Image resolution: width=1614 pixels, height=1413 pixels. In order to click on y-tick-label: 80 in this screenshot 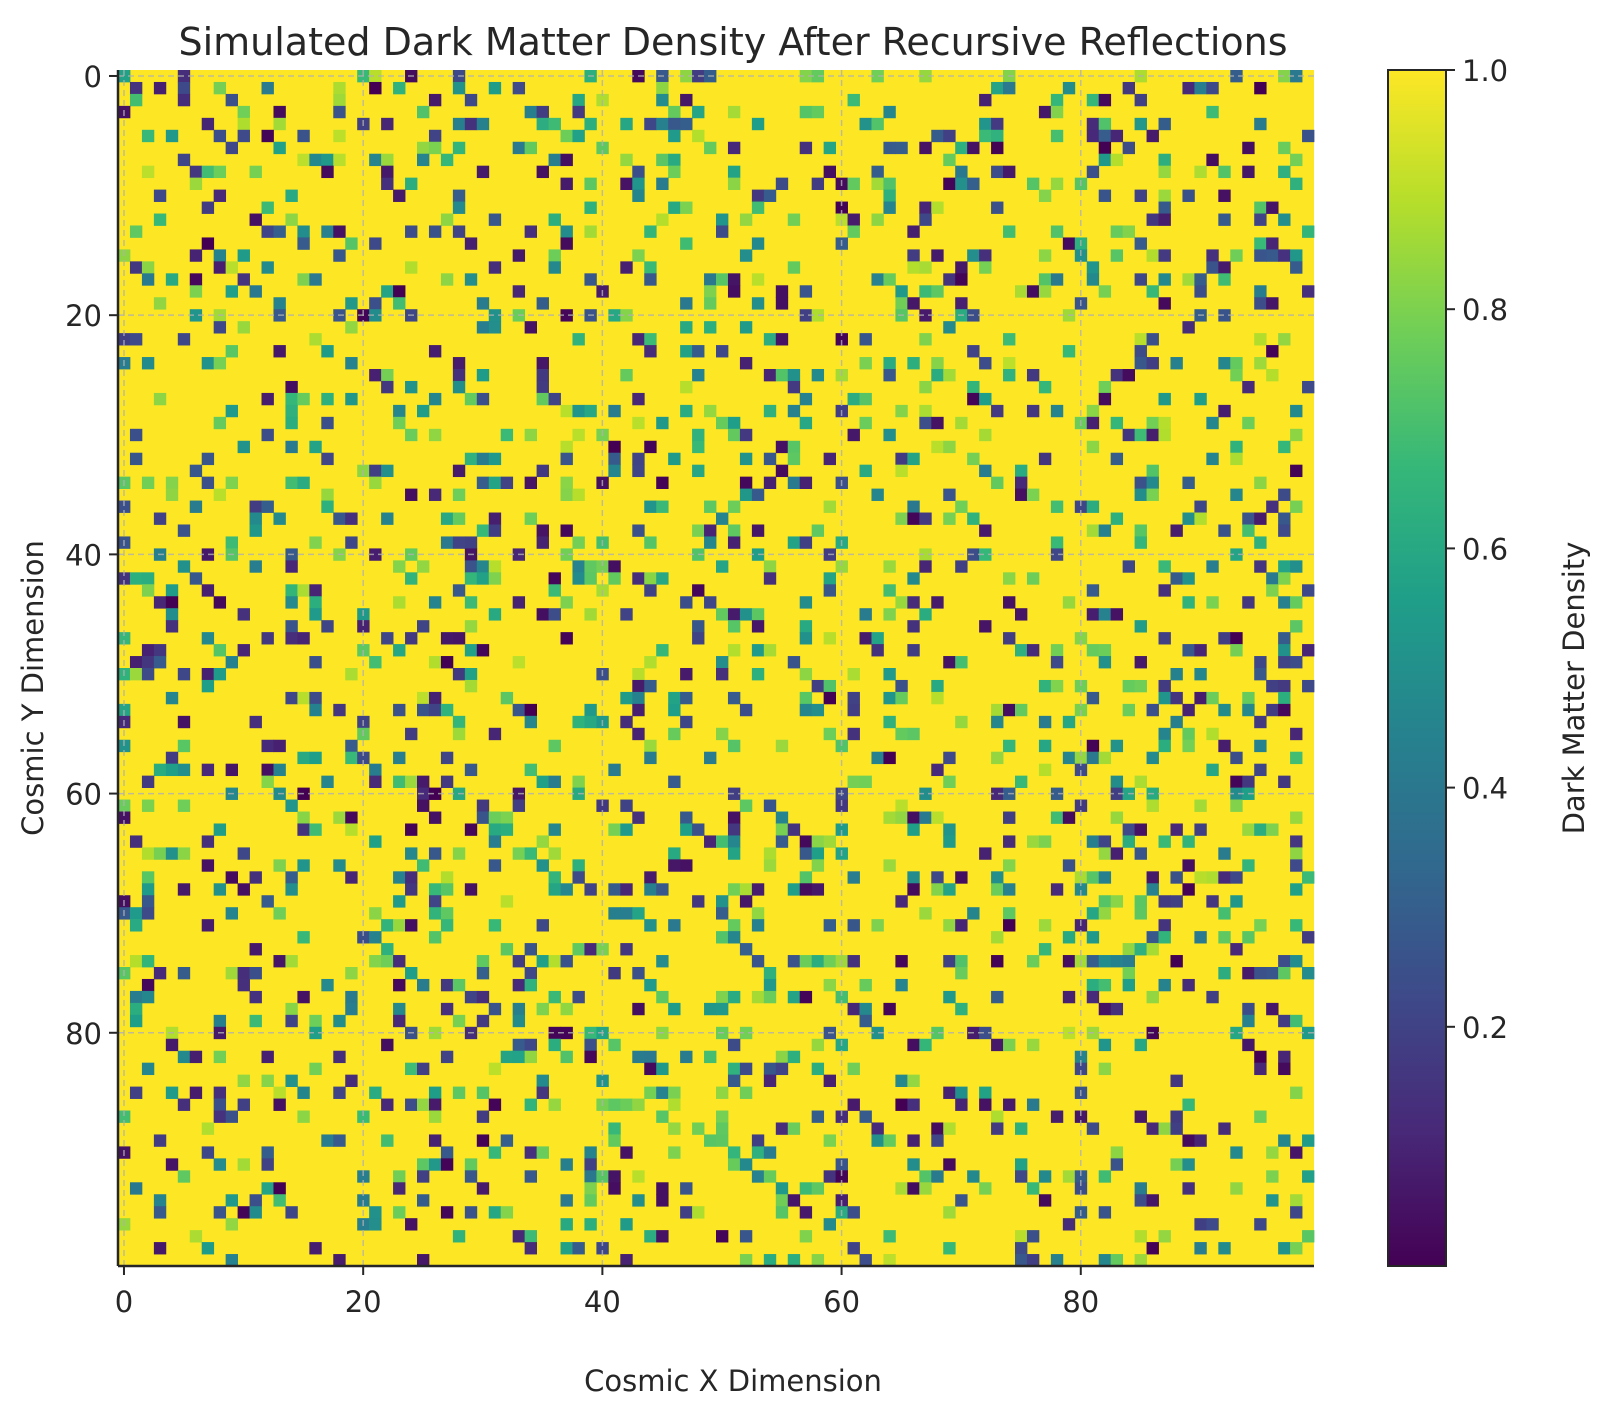, I will do `click(83, 1034)`.